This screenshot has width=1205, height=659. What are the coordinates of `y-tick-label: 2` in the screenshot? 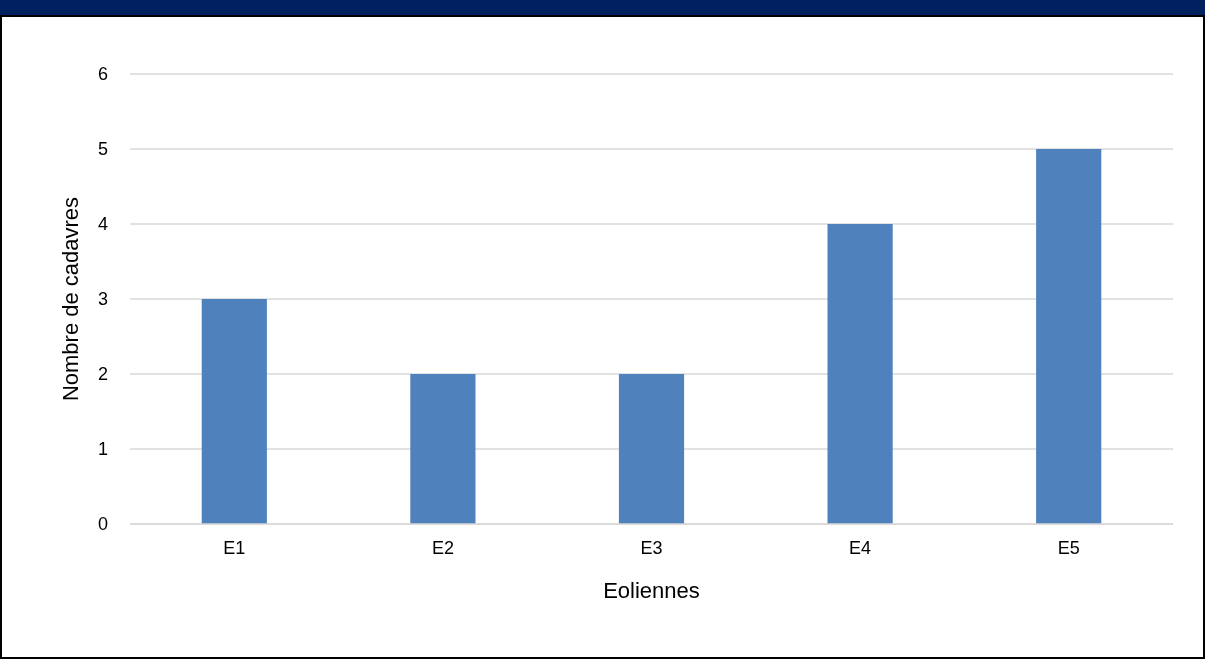 It's located at (102, 374).